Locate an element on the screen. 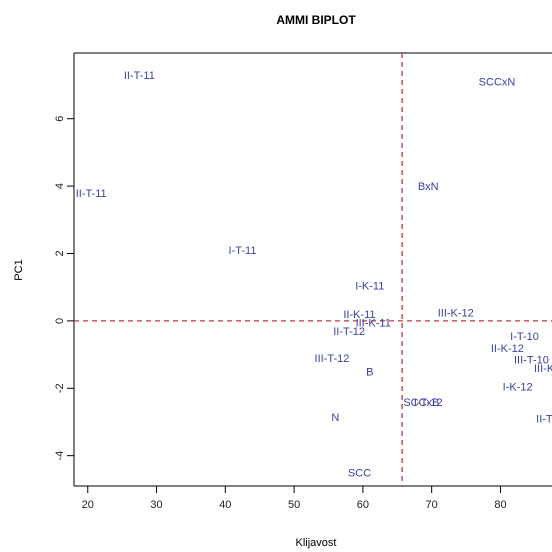 Image resolution: width=552 pixels, height=552 pixels. data-point-label: I-T-11 is located at coordinates (243, 251).